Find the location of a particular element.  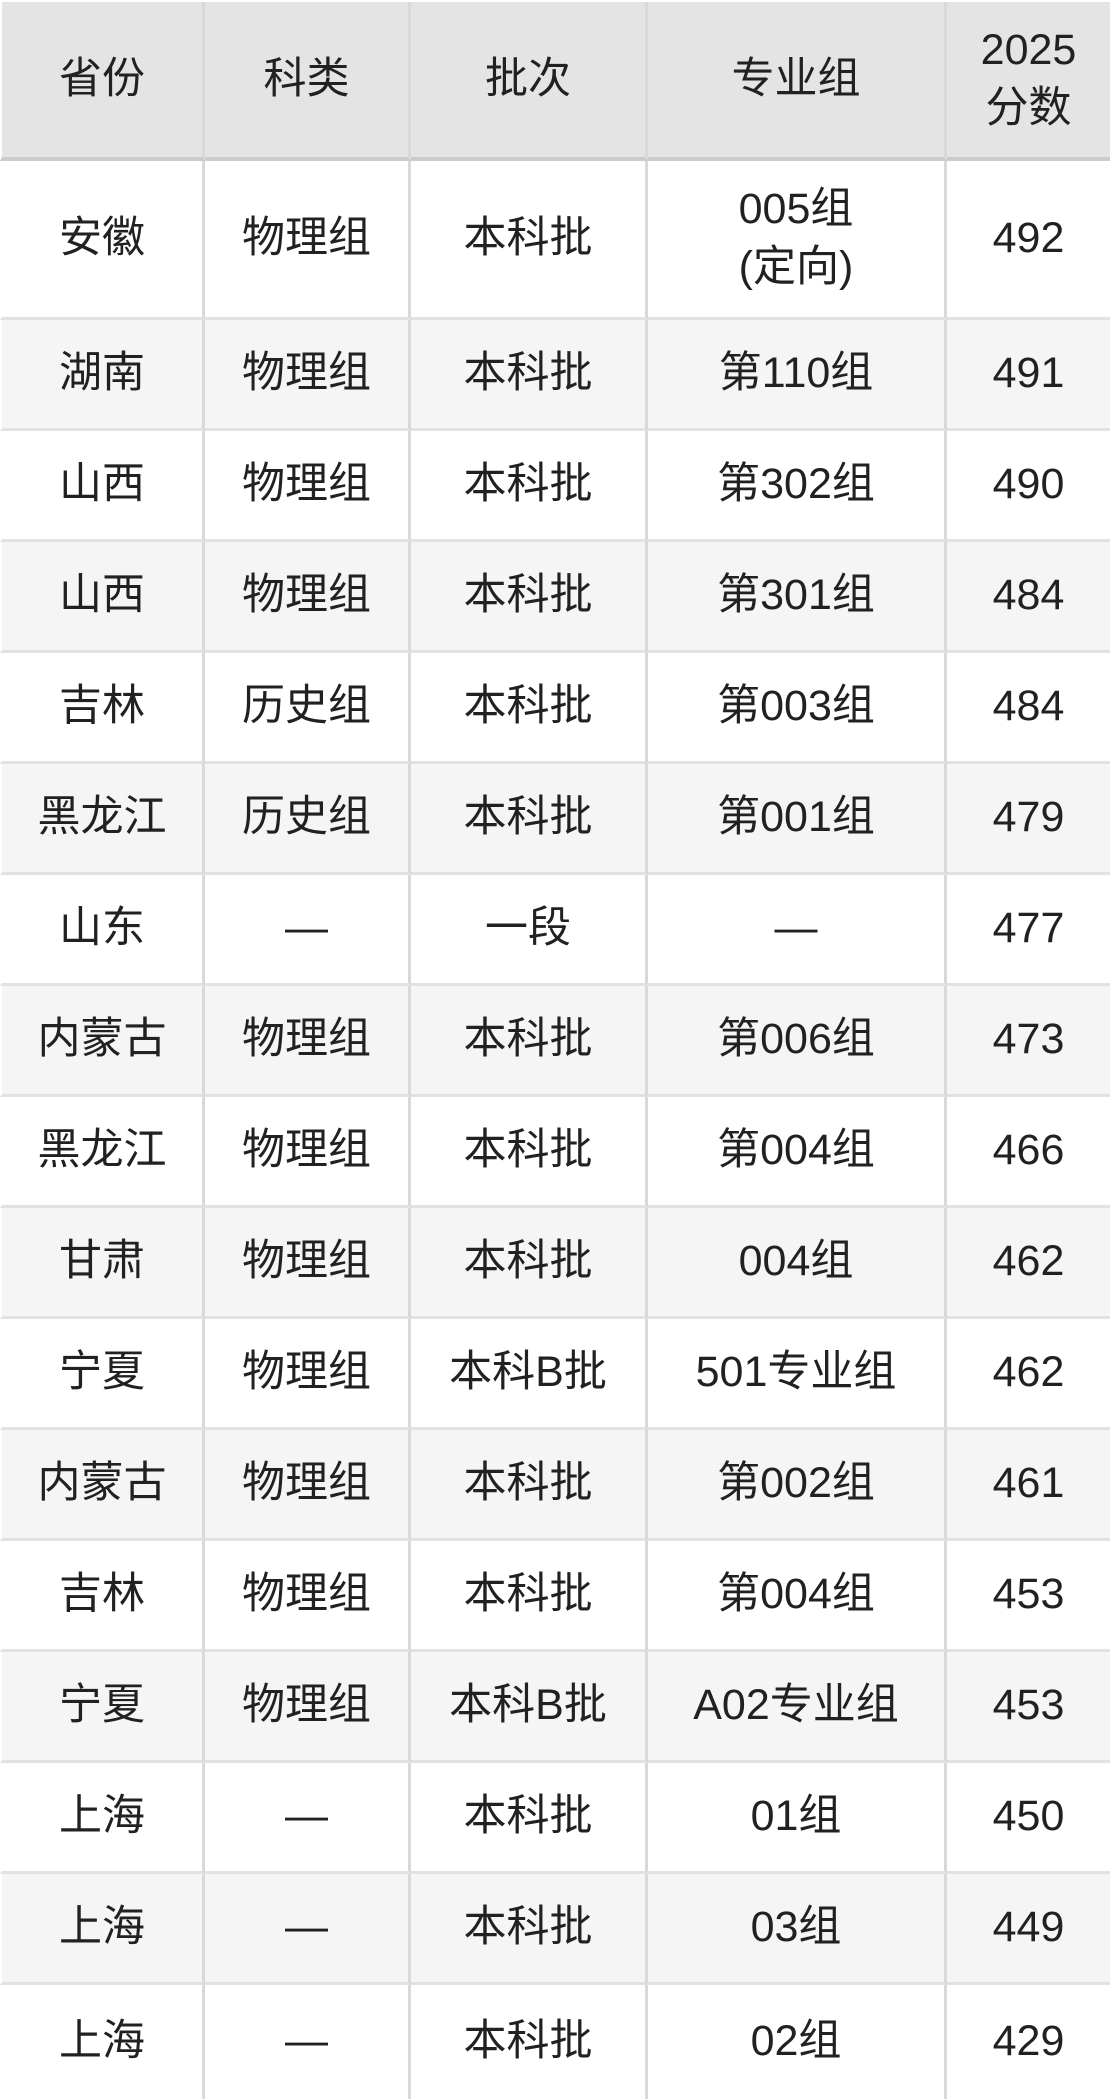

table-row: 宁夏 物理组 本科B批 501专业组 462 is located at coordinates (555, 1374).